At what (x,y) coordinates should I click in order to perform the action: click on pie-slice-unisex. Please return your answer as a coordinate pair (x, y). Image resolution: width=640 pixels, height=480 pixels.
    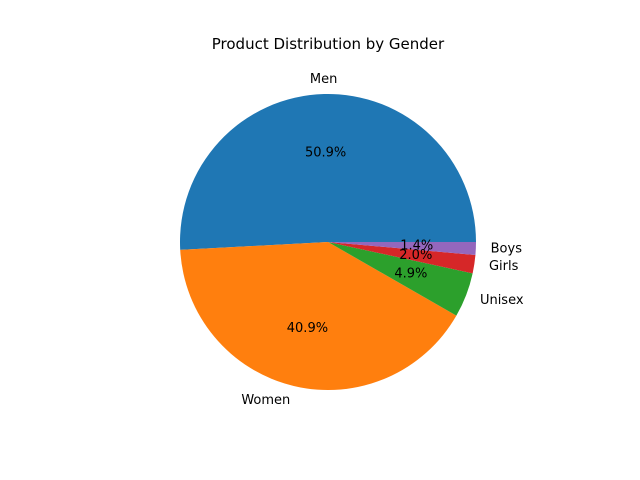
    Looking at the image, I should click on (400, 279).